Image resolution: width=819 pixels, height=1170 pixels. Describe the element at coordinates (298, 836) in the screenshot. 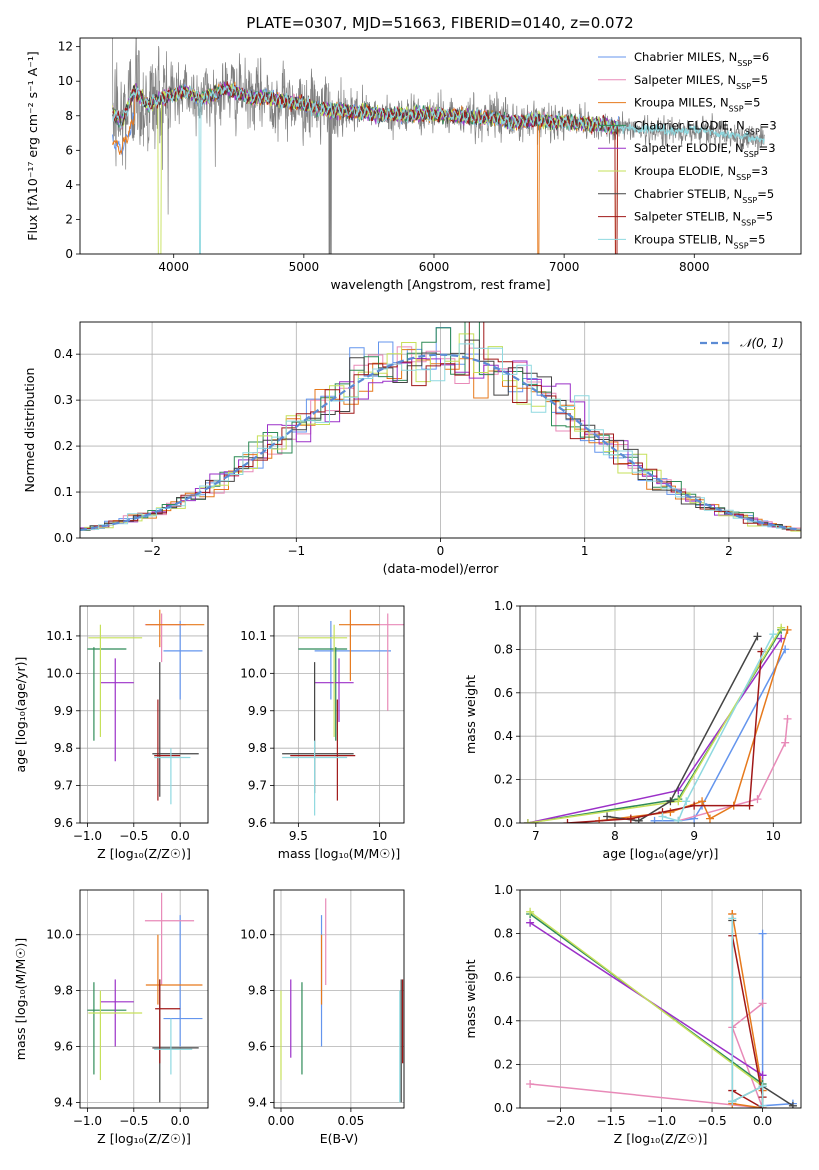

I see `x-tick-label: 9.5` at that location.